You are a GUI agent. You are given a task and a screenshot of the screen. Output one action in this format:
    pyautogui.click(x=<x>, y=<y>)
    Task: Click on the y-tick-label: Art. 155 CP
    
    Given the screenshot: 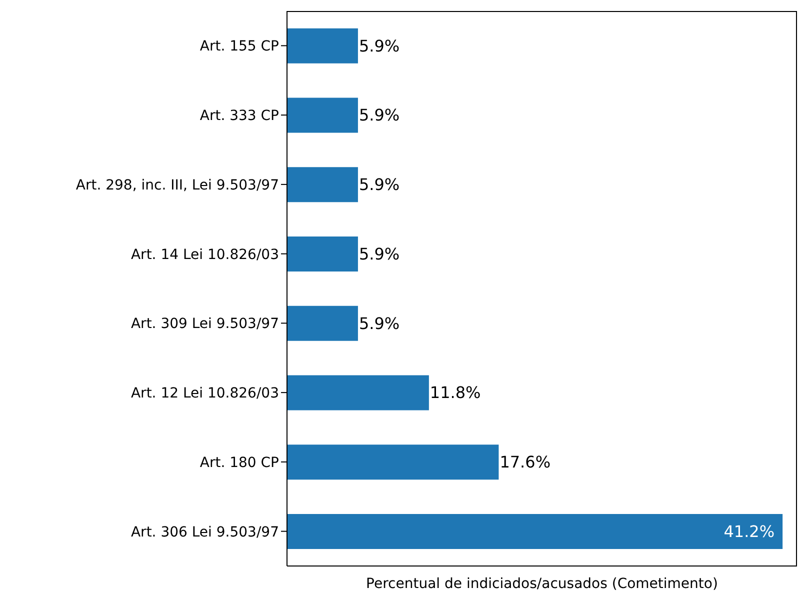 What is the action you would take?
    pyautogui.click(x=239, y=46)
    